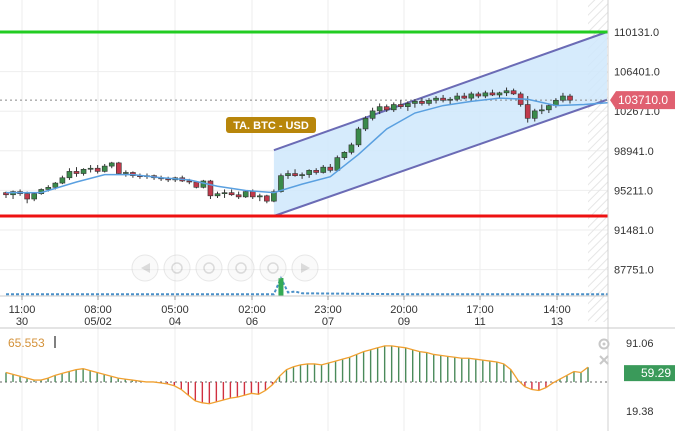 The width and height of the screenshot is (675, 436). Describe the element at coordinates (225, 268) in the screenshot. I see `navigation-controls` at that location.